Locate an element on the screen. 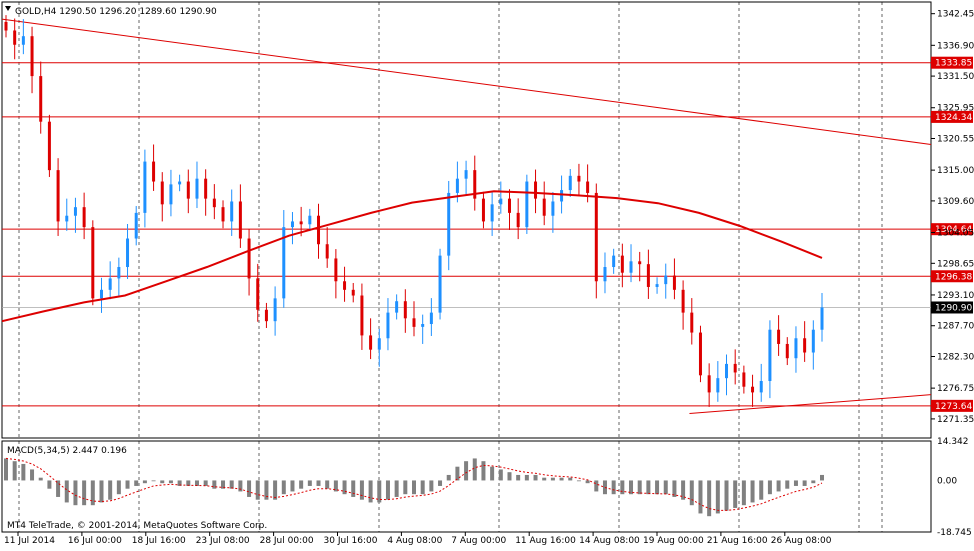  current-price-tag is located at coordinates (952, 307).